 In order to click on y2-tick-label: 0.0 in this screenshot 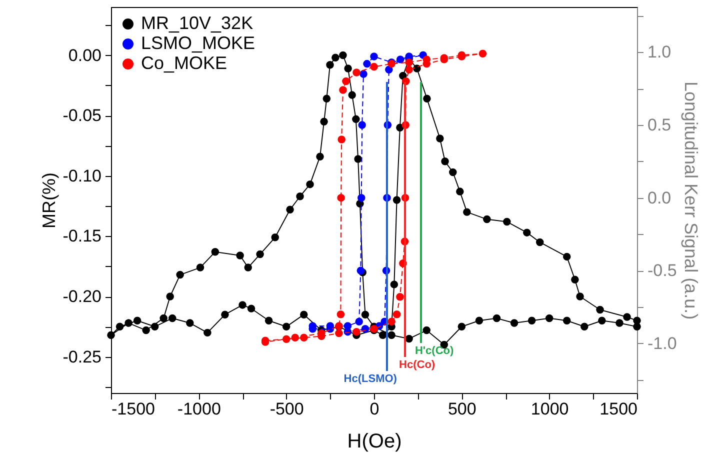, I will do `click(660, 198)`.